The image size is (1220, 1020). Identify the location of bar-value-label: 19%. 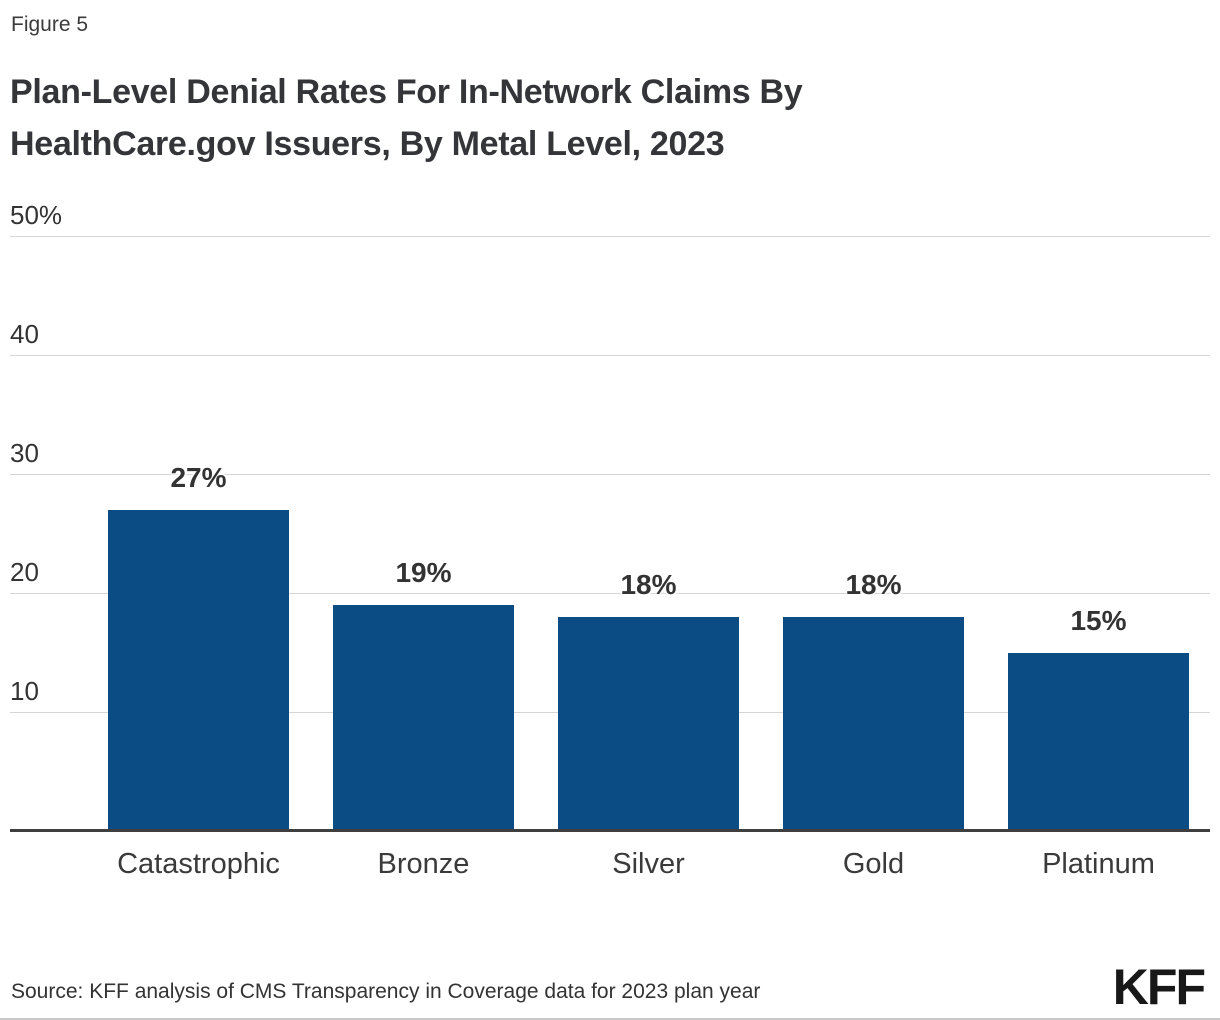
(423, 572).